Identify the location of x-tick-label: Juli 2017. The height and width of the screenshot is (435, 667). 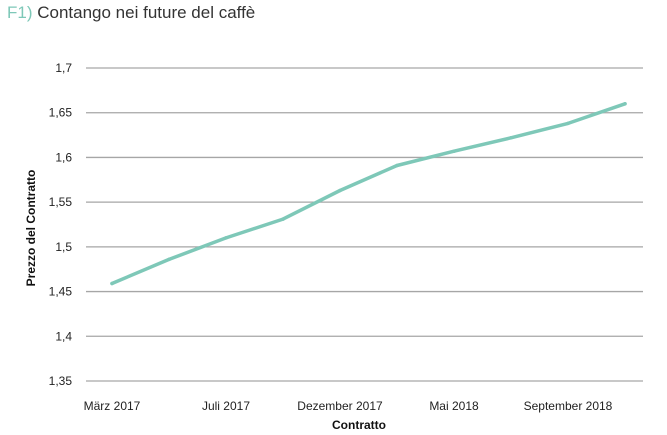
(226, 406).